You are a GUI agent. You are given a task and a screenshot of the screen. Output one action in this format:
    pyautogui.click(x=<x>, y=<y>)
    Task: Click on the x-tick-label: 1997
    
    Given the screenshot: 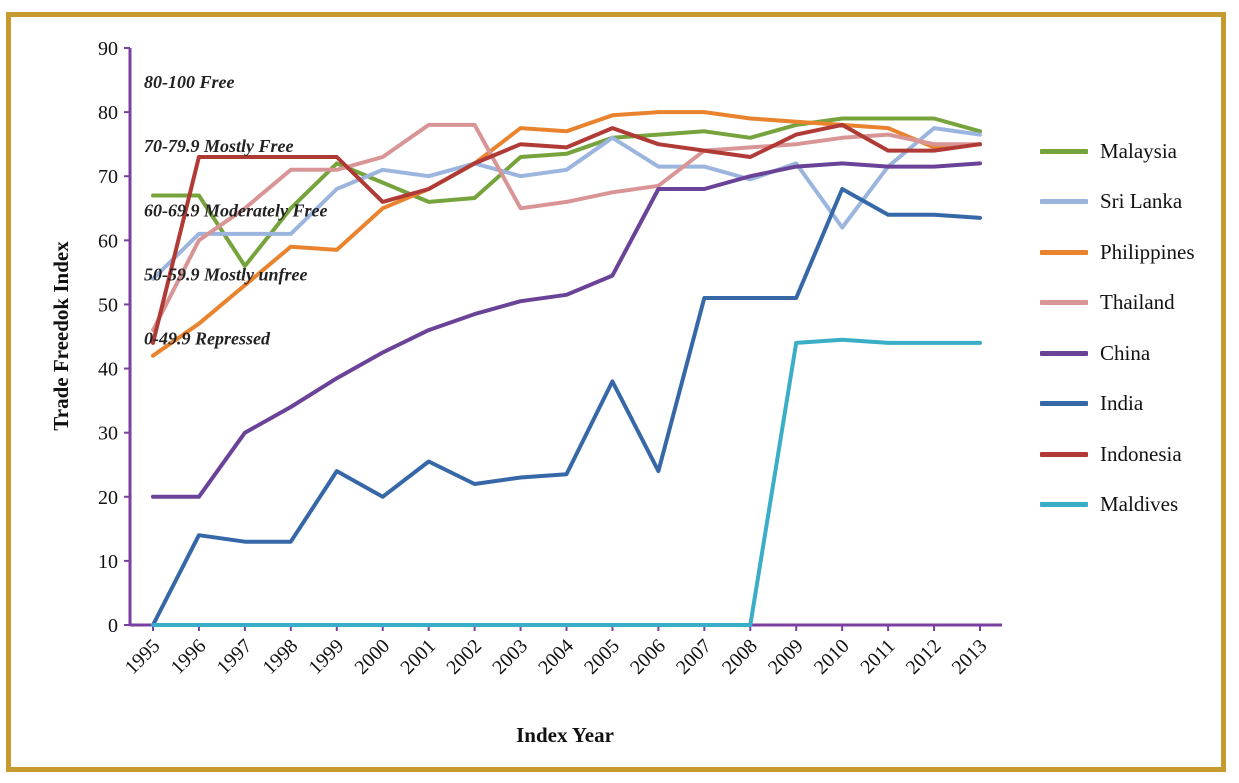 What is the action you would take?
    pyautogui.click(x=235, y=657)
    